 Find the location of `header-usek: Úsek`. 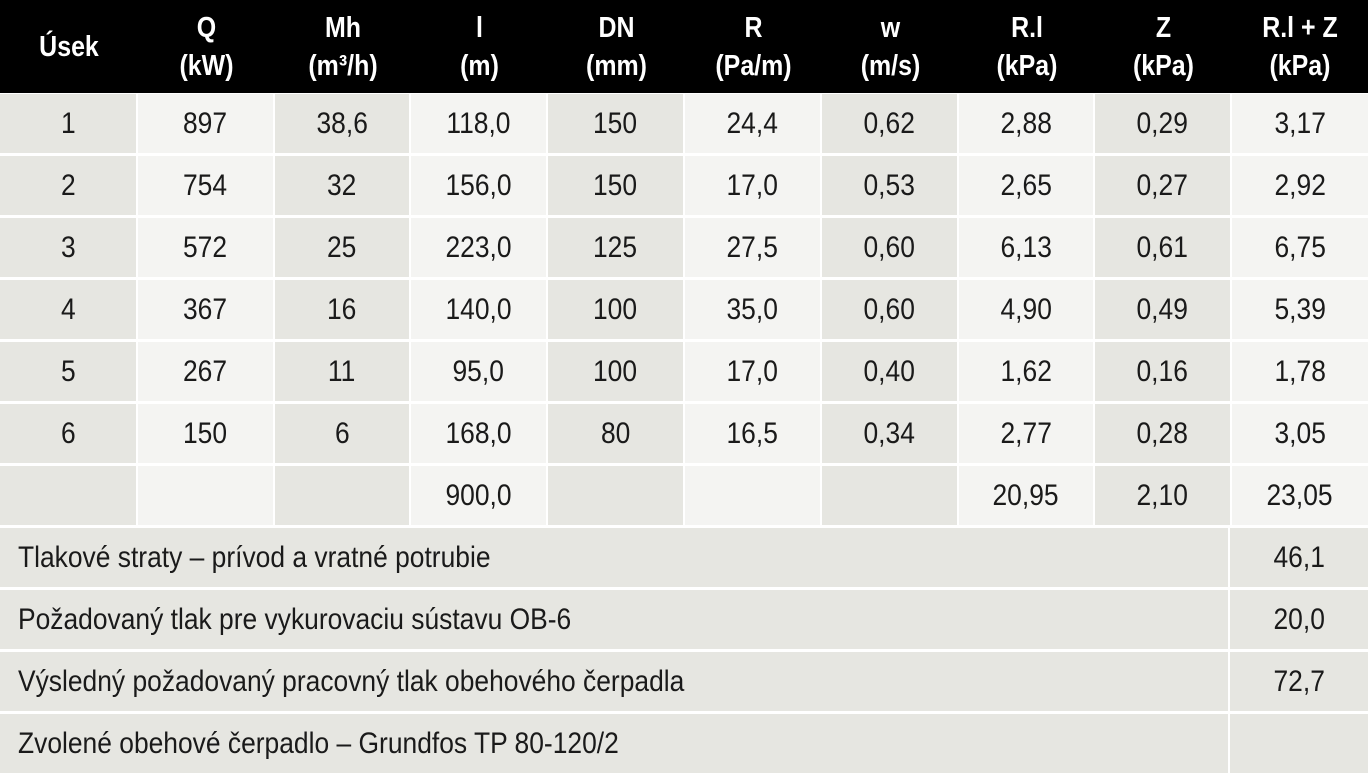

header-usek: Úsek is located at coordinates (69, 46).